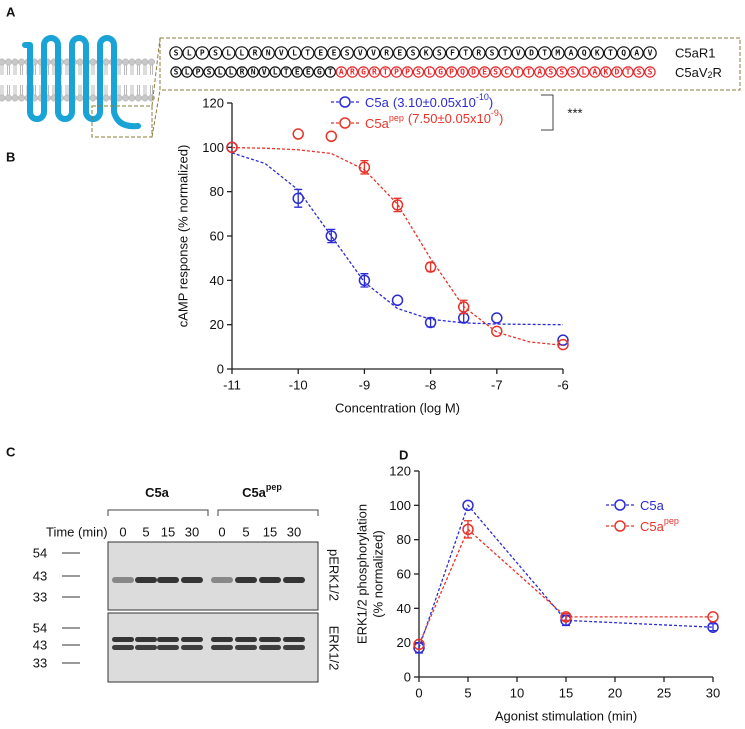 This screenshot has height=729, width=745. What do you see at coordinates (652, 505) in the screenshot?
I see `legend-label: C5a` at bounding box center [652, 505].